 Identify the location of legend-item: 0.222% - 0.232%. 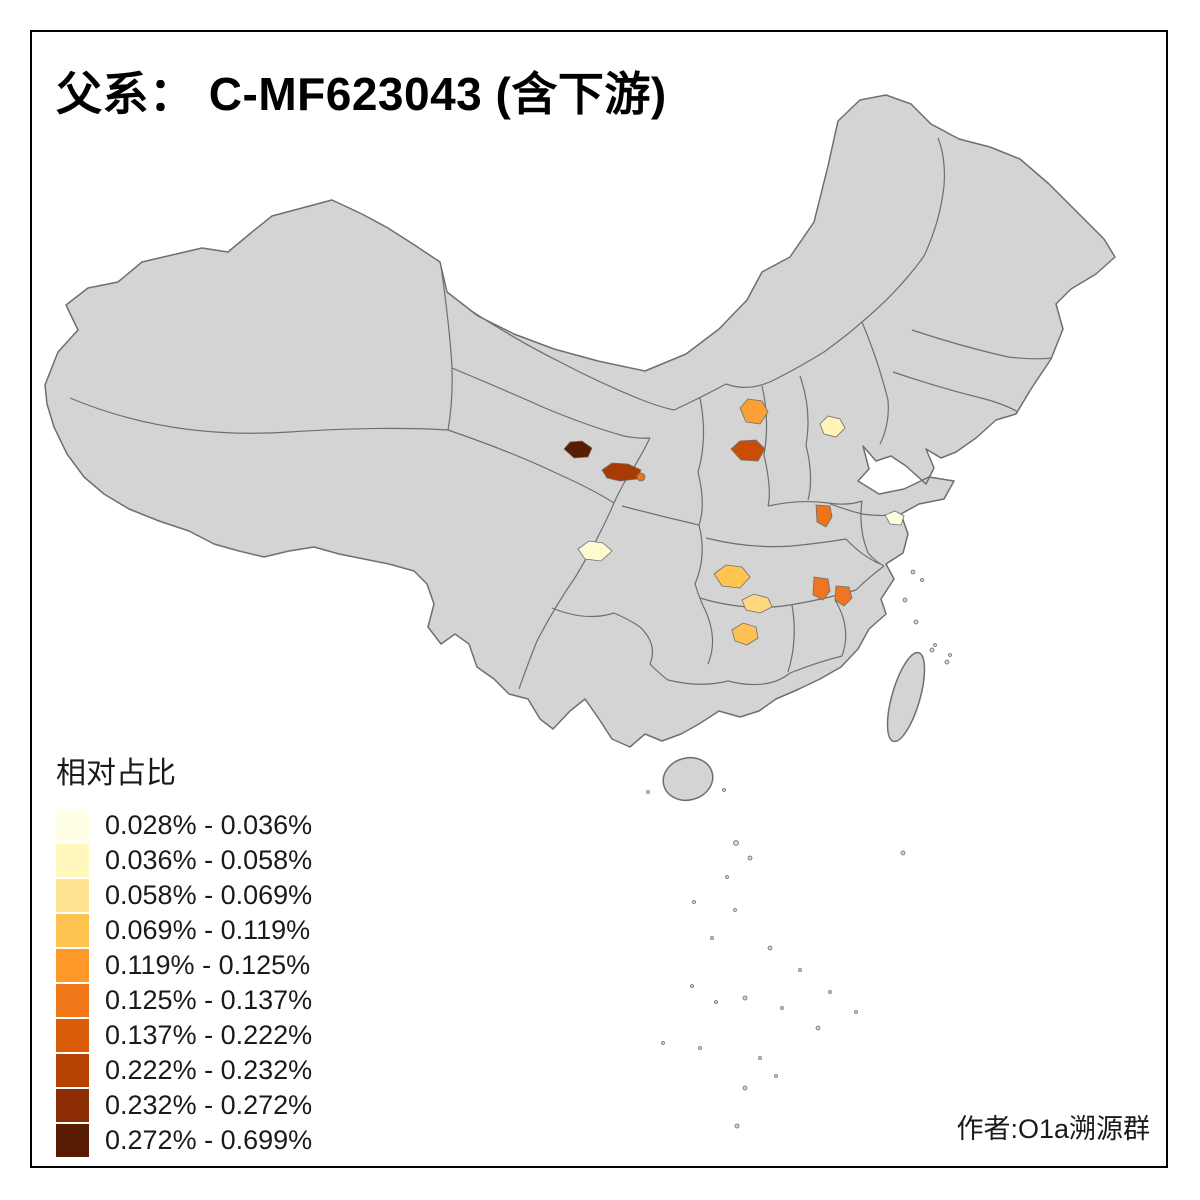
(184, 1070).